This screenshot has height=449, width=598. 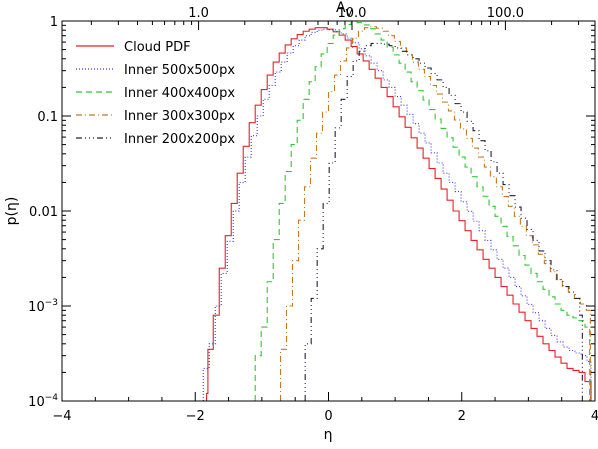 What do you see at coordinates (43, 401) in the screenshot?
I see `y-tick-label: 10⁻⁴` at bounding box center [43, 401].